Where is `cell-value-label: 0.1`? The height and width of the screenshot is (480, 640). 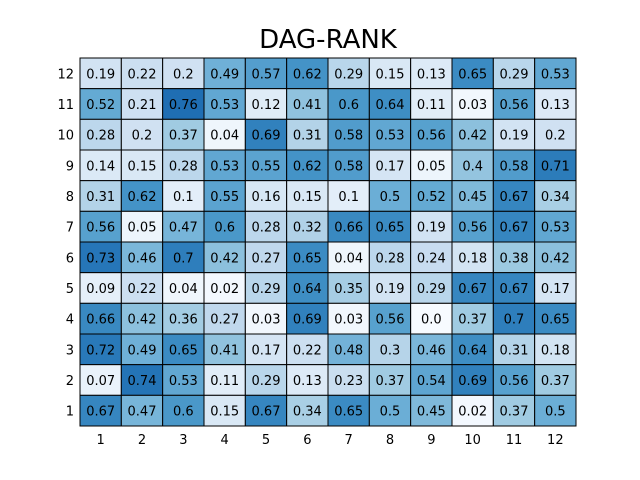 cell-value-label: 0.1 is located at coordinates (183, 197).